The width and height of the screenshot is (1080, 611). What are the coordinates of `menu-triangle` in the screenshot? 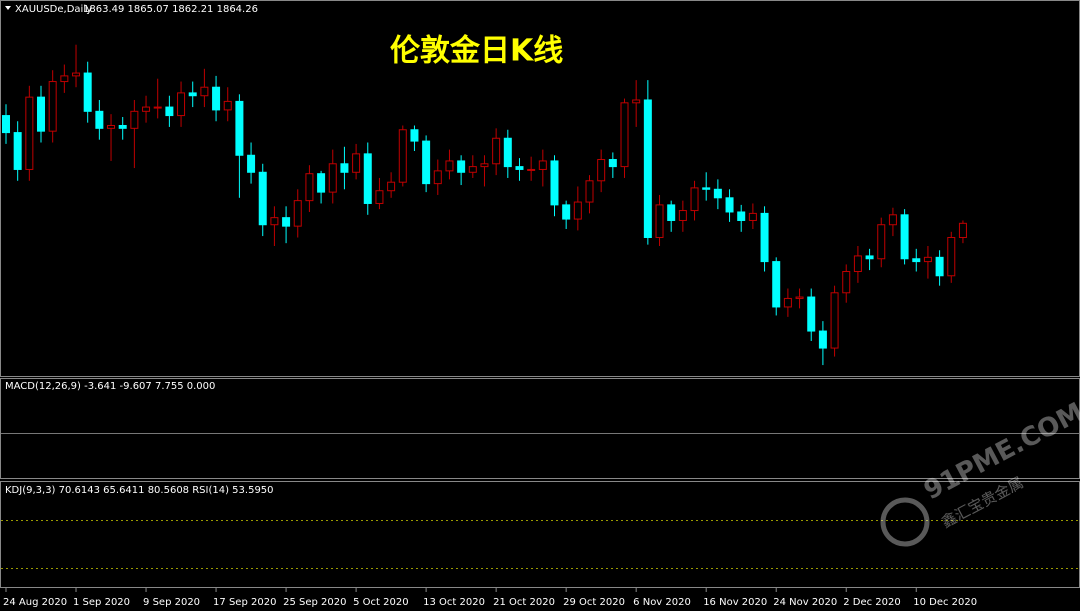 It's located at (8, 8).